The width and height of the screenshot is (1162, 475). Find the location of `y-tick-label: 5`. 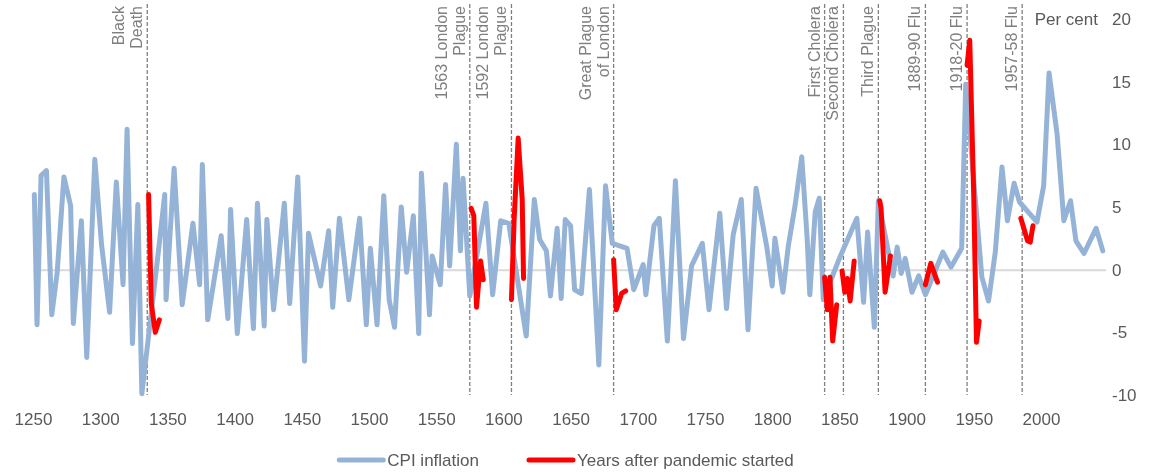

y-tick-label: 5 is located at coordinates (1117, 207).